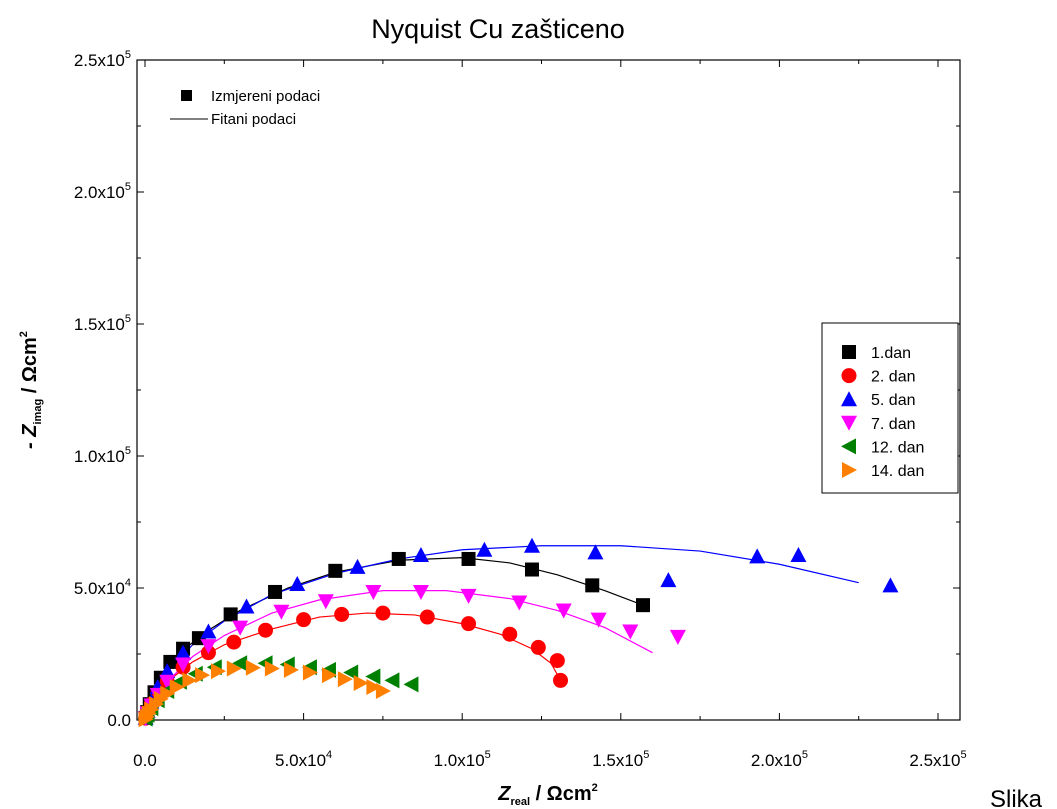 The height and width of the screenshot is (809, 1057). I want to click on x-tick-label-mantissa: 1.5x10, so click(617, 760).